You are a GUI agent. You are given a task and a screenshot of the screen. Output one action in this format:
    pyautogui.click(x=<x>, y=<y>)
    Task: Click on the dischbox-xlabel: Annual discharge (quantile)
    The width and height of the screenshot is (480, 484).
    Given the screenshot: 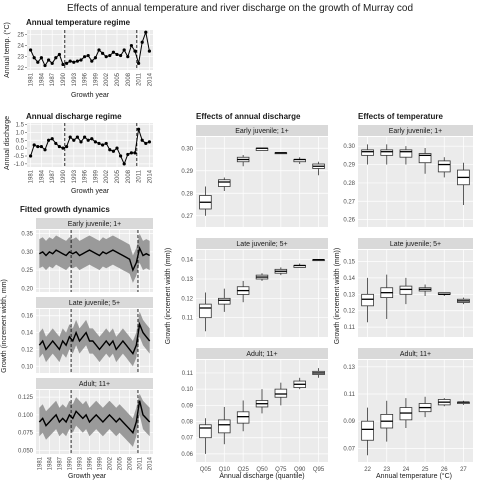 What is the action you would take?
    pyautogui.click(x=261, y=476)
    